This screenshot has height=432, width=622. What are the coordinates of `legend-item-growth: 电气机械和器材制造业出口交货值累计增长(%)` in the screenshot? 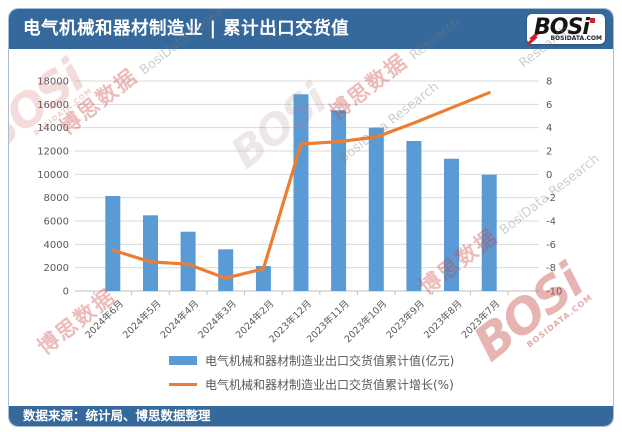 It's located at (311, 384).